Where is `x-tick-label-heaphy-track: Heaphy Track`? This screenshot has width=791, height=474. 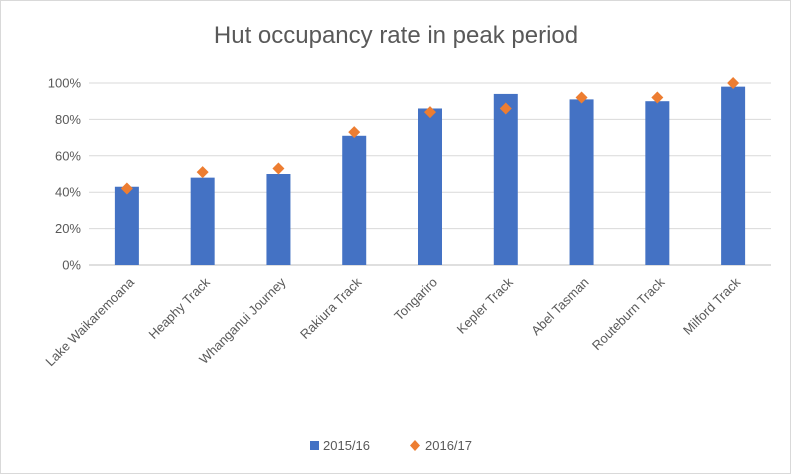
x-tick-label-heaphy-track: Heaphy Track is located at coordinates (179, 308).